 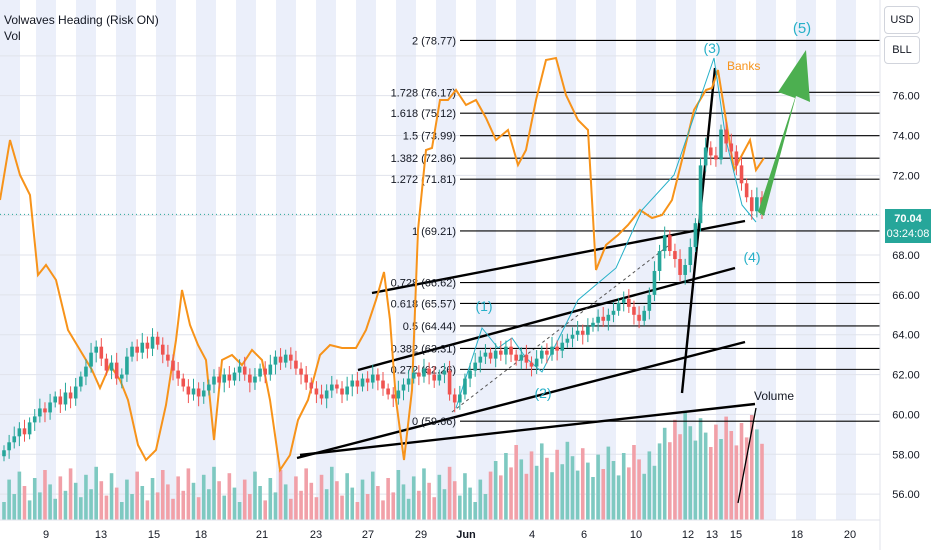 I want to click on x-tick-label: 23, so click(x=316, y=535).